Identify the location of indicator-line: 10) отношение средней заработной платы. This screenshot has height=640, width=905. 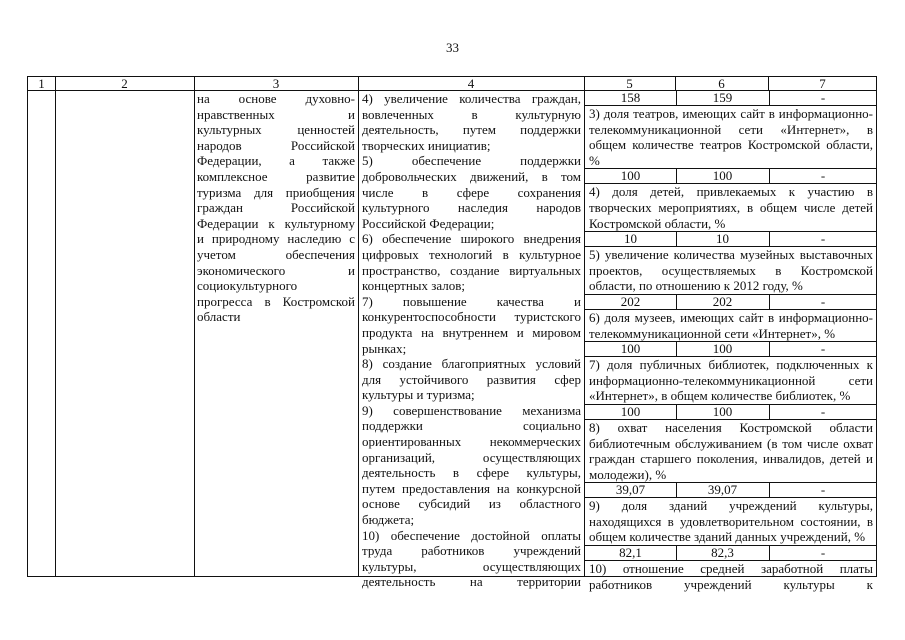
(731, 569).